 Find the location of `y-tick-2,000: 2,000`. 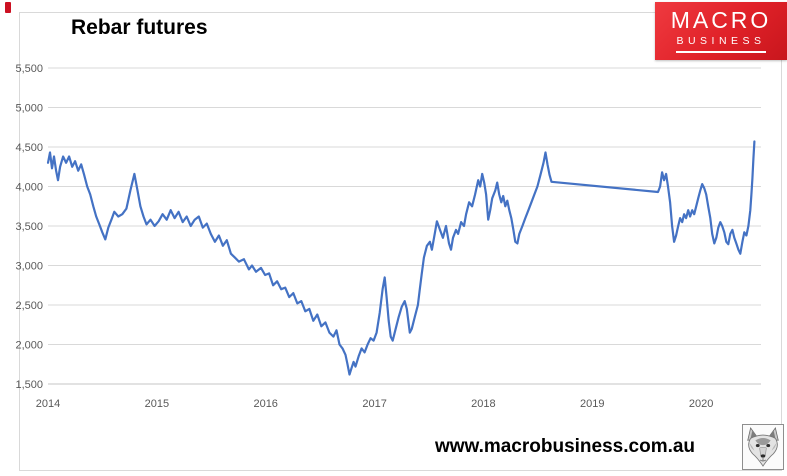

y-tick-2,000: 2,000 is located at coordinates (29, 346).